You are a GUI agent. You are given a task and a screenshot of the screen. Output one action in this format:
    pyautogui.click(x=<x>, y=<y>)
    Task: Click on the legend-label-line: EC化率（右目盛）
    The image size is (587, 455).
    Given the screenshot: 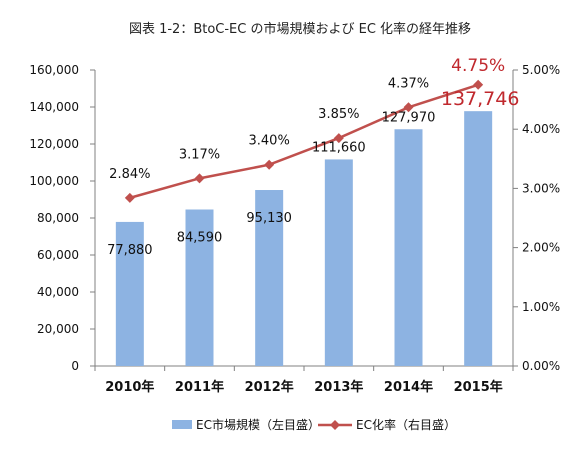 What is the action you would take?
    pyautogui.click(x=406, y=424)
    